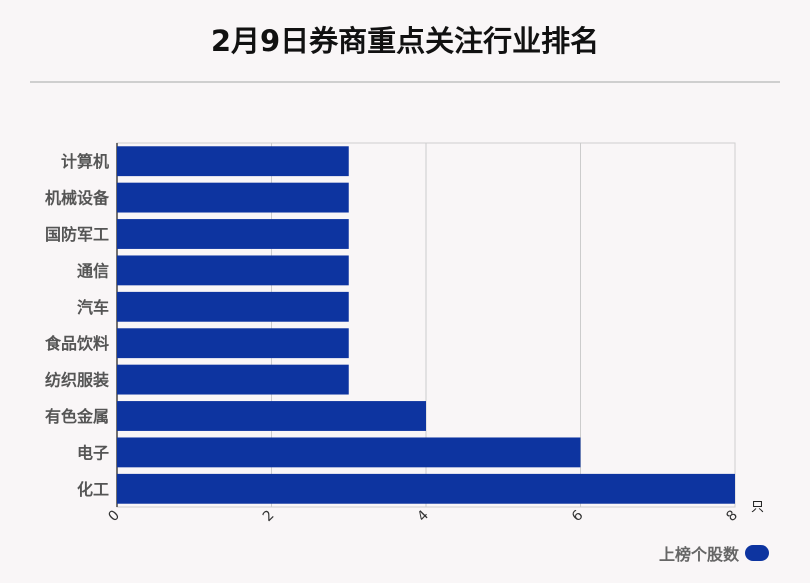  Describe the element at coordinates (269, 516) in the screenshot. I see `x-tick-label: 2` at that location.